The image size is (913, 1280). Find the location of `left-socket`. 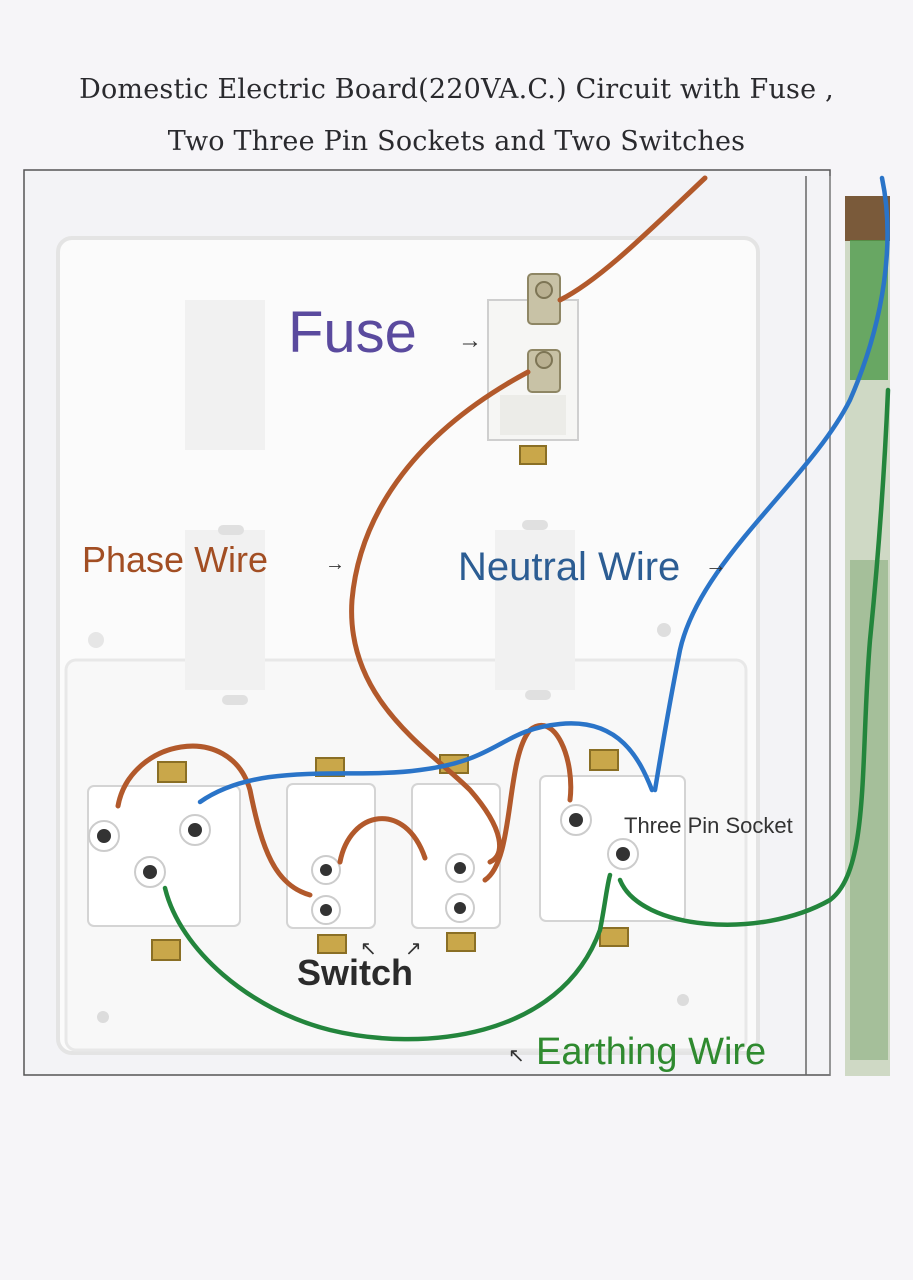

left-socket is located at coordinates (164, 861).